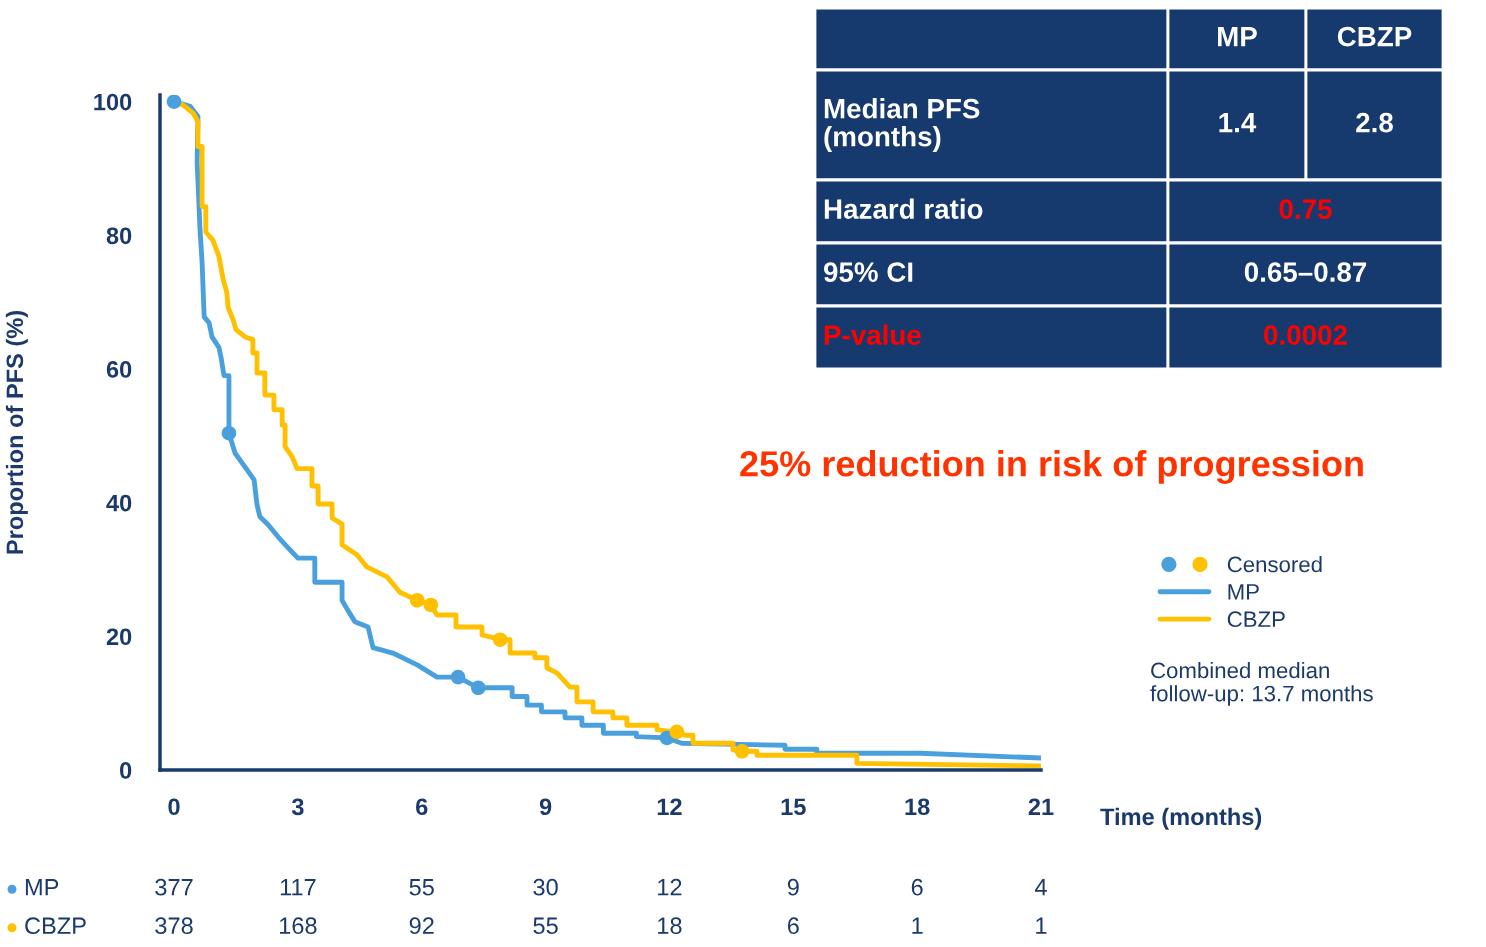 The width and height of the screenshot is (1486, 947). What do you see at coordinates (119, 503) in the screenshot?
I see `y-tick-label: 40` at bounding box center [119, 503].